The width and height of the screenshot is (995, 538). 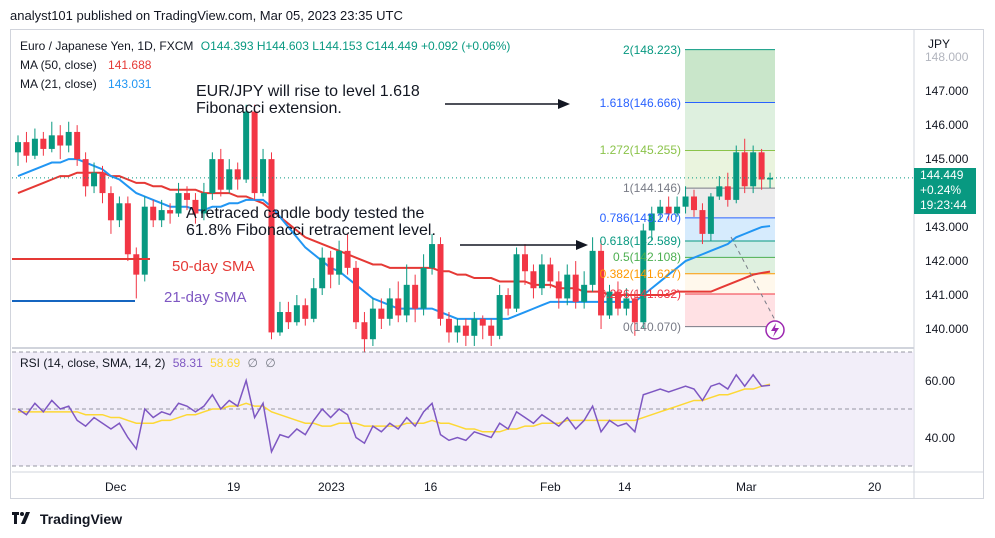 What do you see at coordinates (270, 363) in the screenshot?
I see `null-icon: ∅` at bounding box center [270, 363].